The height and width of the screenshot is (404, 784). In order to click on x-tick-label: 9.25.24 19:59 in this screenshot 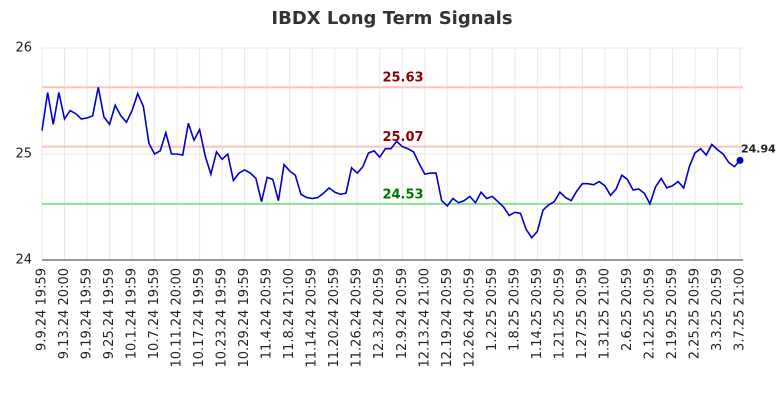, I will do `click(109, 313)`.